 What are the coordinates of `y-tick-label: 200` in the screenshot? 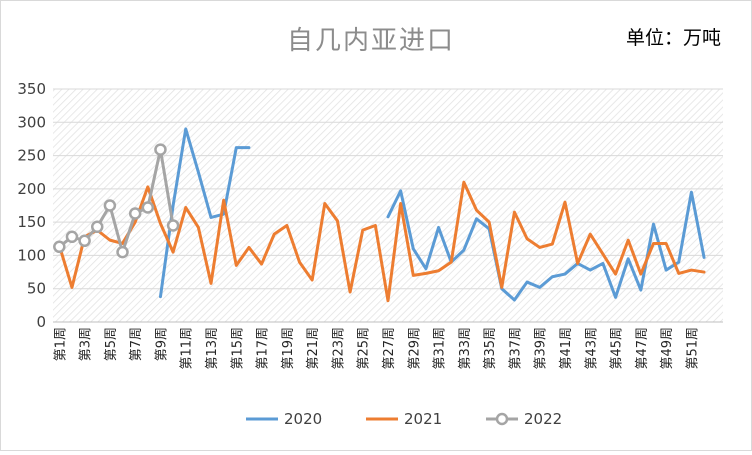 It's located at (31, 189).